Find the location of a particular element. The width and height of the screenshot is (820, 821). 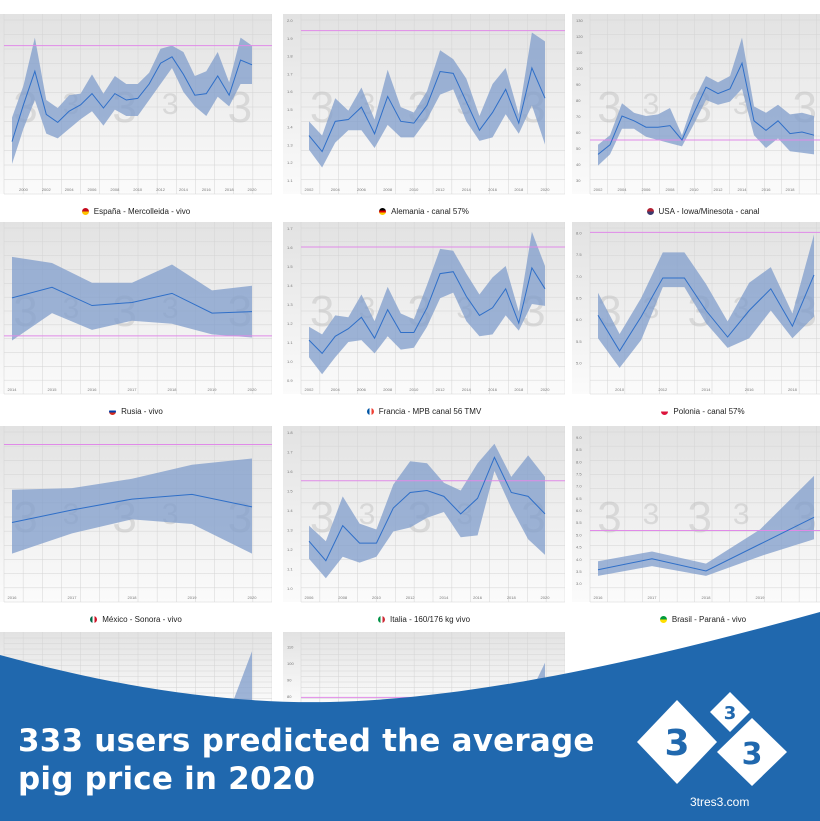

chart-title: Francia - MPB canal 56 TMV is located at coordinates (430, 411).